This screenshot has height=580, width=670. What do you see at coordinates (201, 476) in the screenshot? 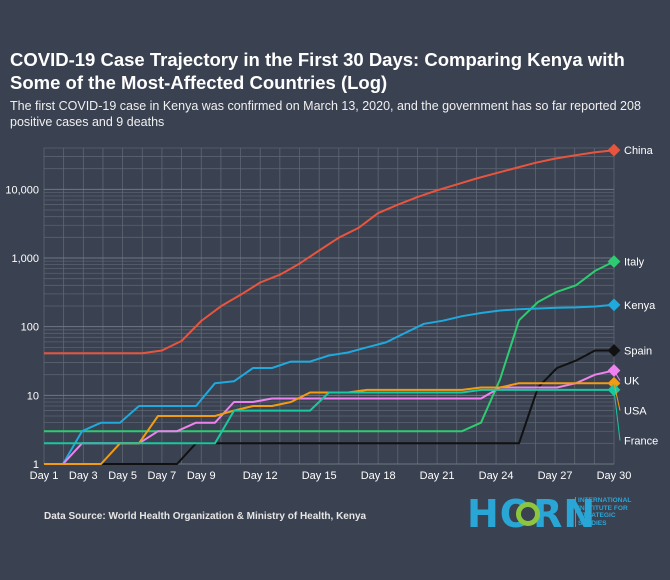
I see `x-tick-label: Day 9` at bounding box center [201, 476].